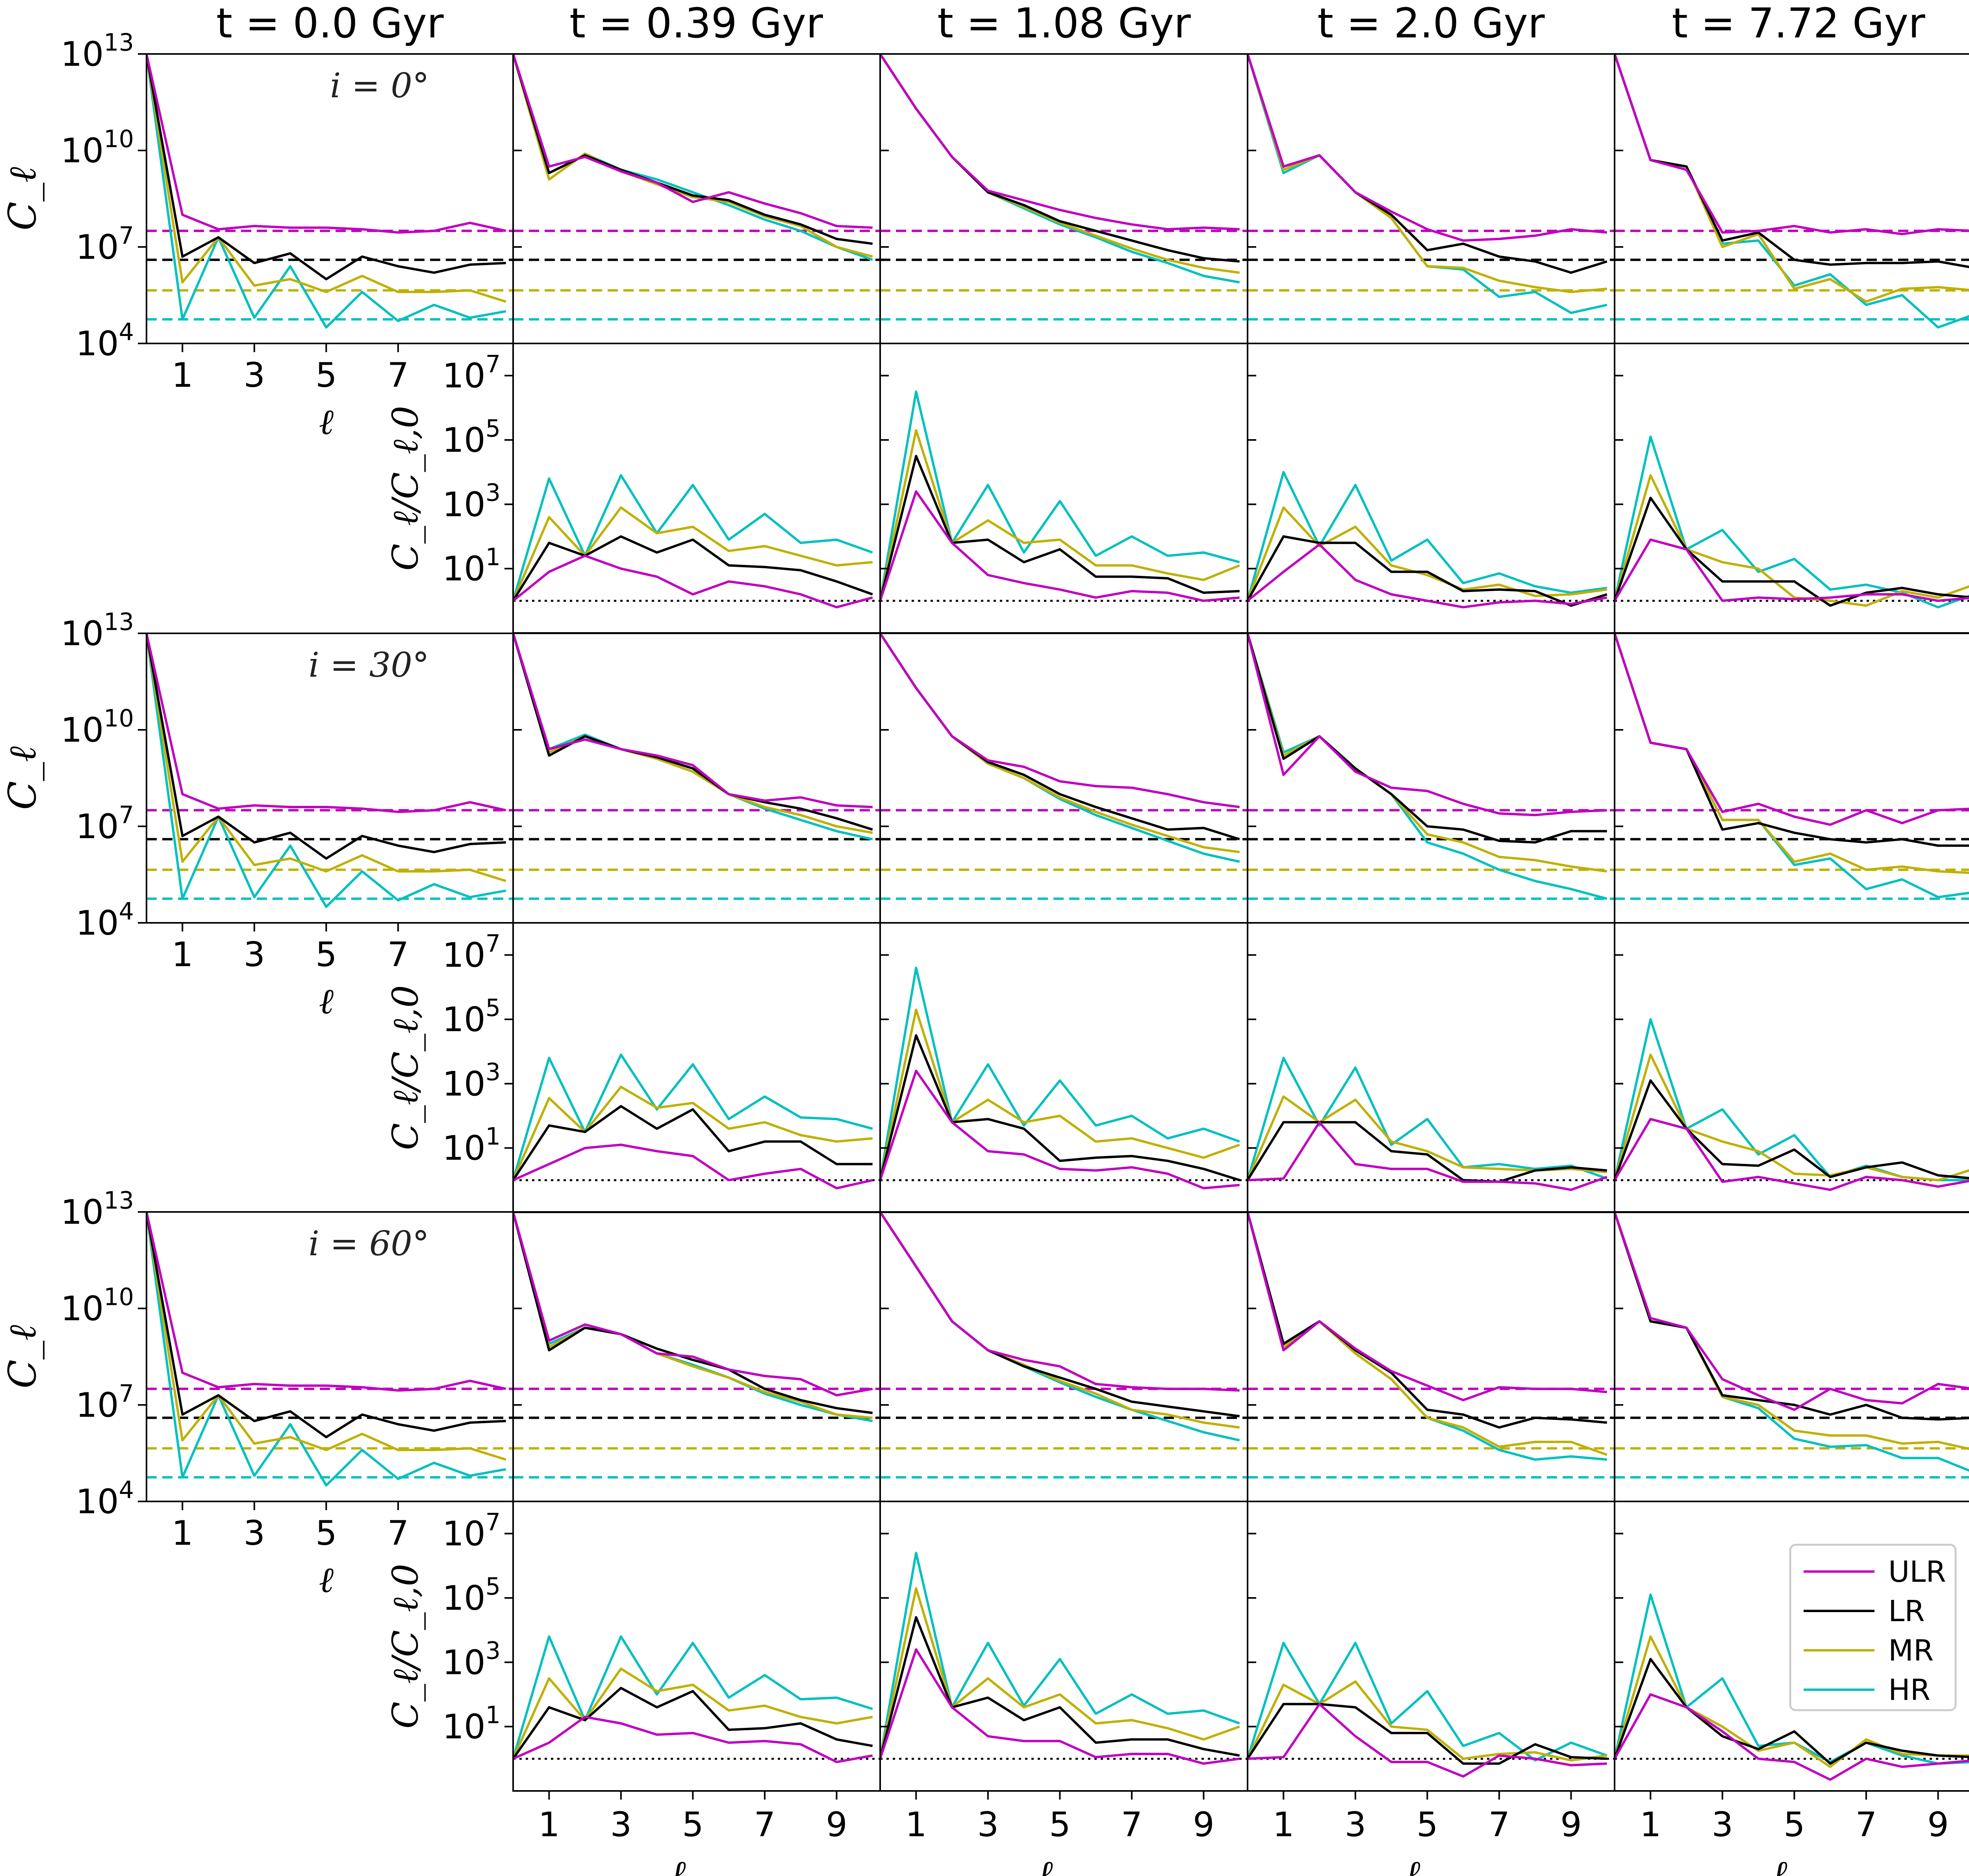 This screenshot has height=1876, width=1969. What do you see at coordinates (1938, 1825) in the screenshot?
I see `xtick-label-4: 9` at bounding box center [1938, 1825].